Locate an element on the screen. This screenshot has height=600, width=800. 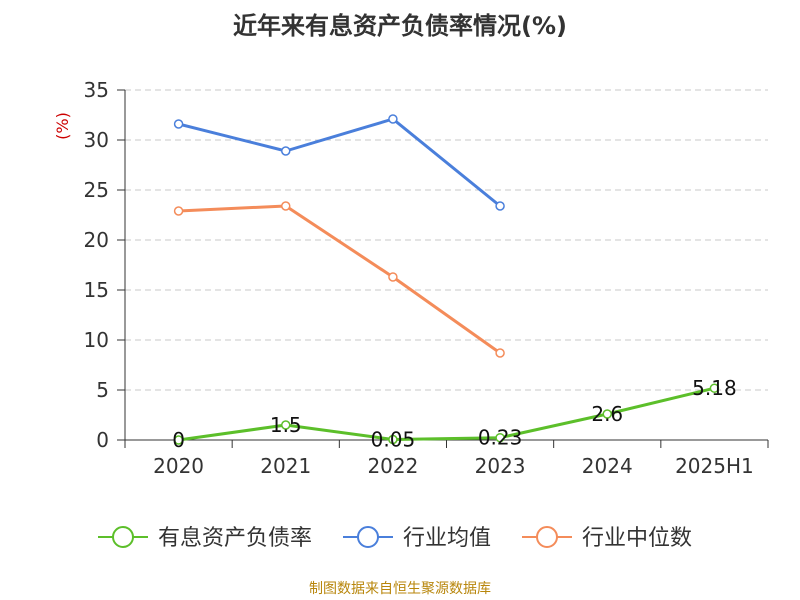
data-label: 0 is located at coordinates (178, 440).